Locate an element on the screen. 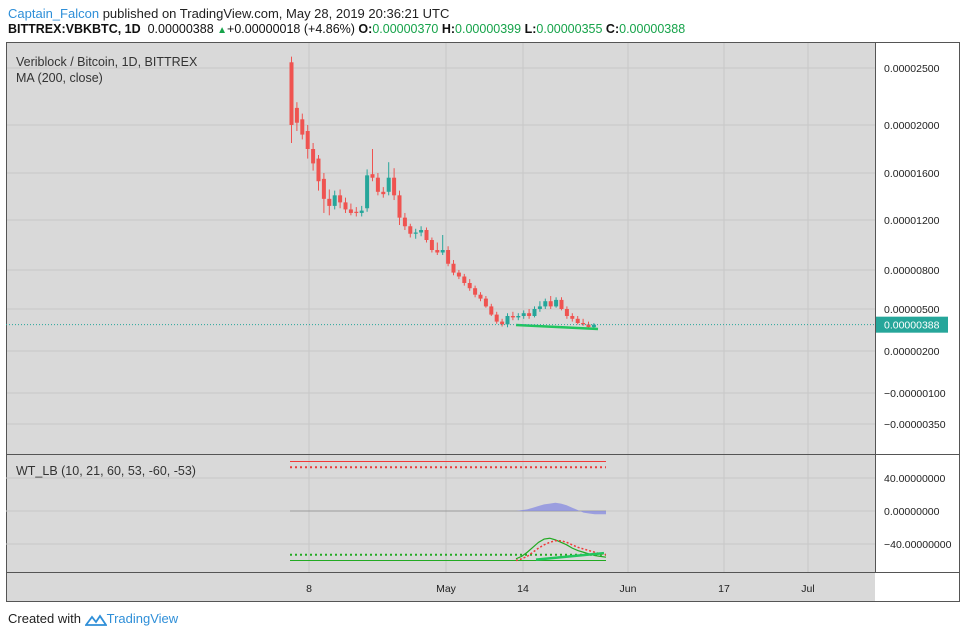 This screenshot has width=967, height=637. tradingview-logo-icon is located at coordinates (95, 619).